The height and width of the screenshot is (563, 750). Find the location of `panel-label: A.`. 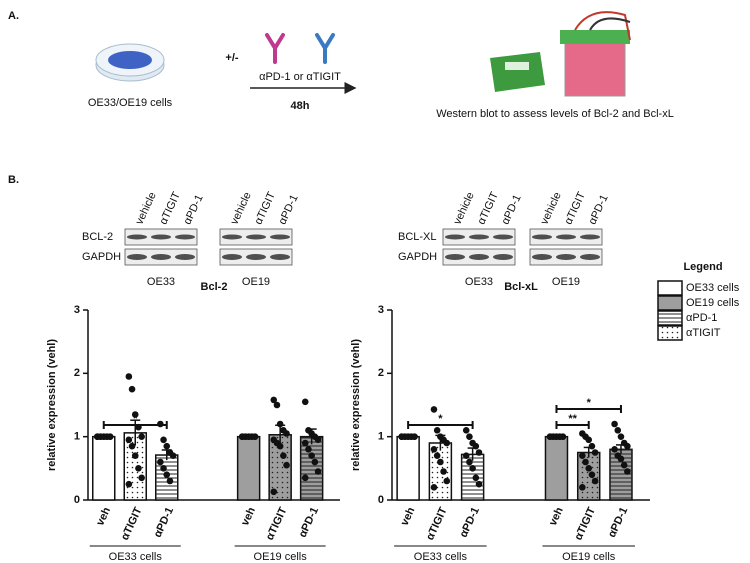

panel-label: A. is located at coordinates (13, 16).